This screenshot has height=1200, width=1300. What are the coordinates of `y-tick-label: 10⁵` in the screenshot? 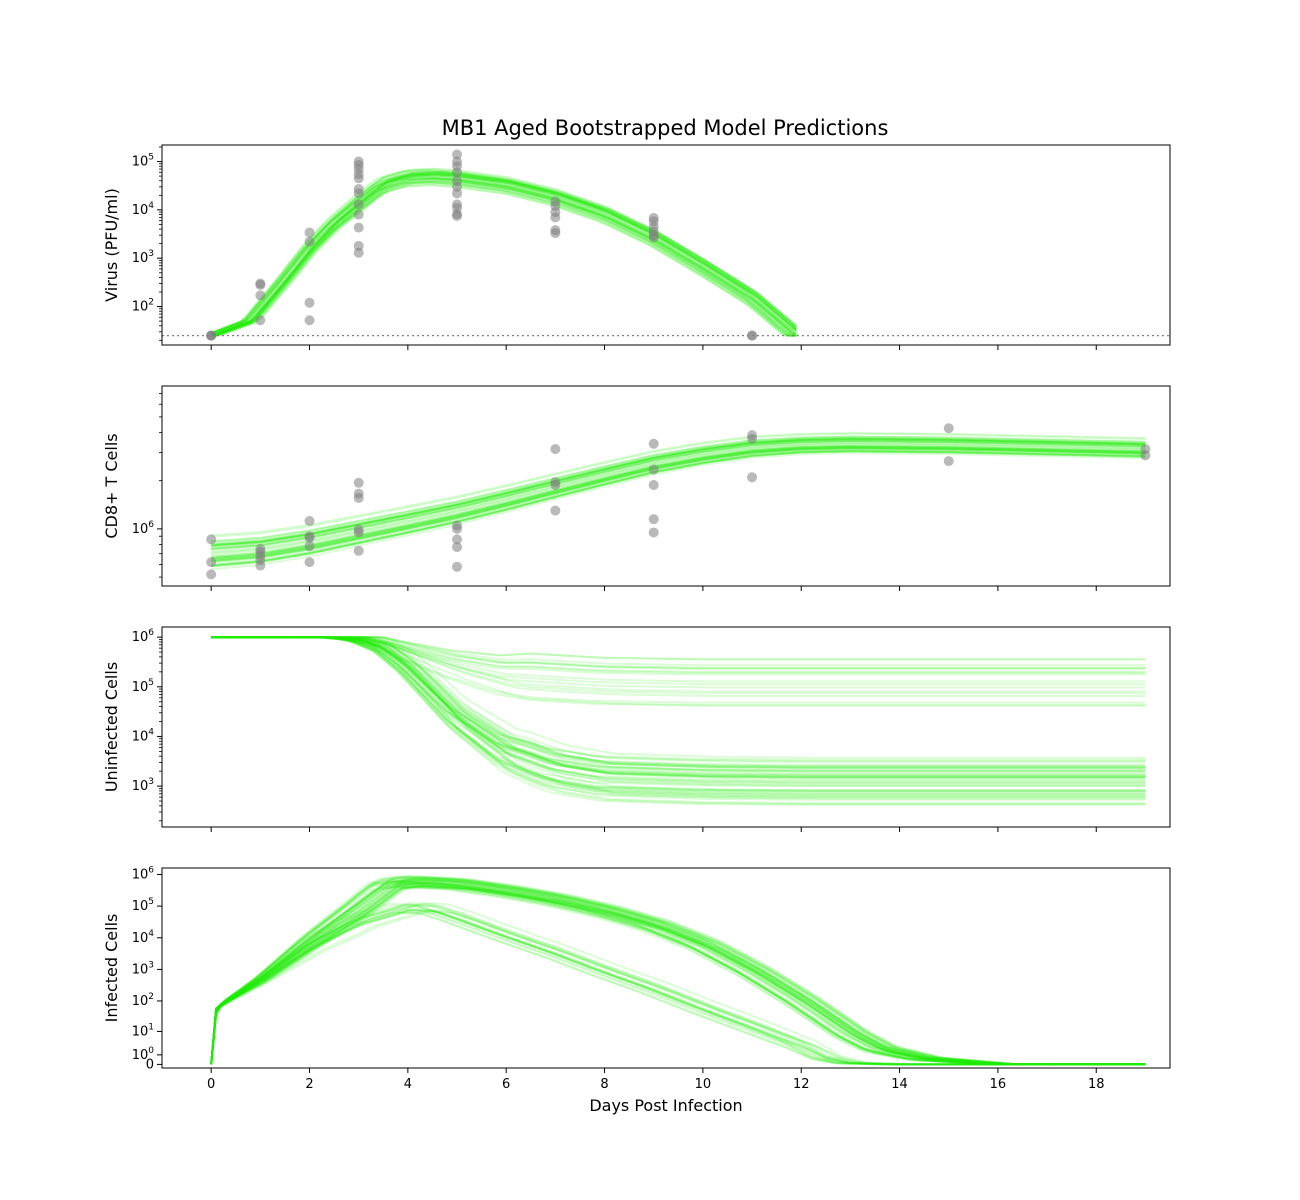 It's located at (143, 905).